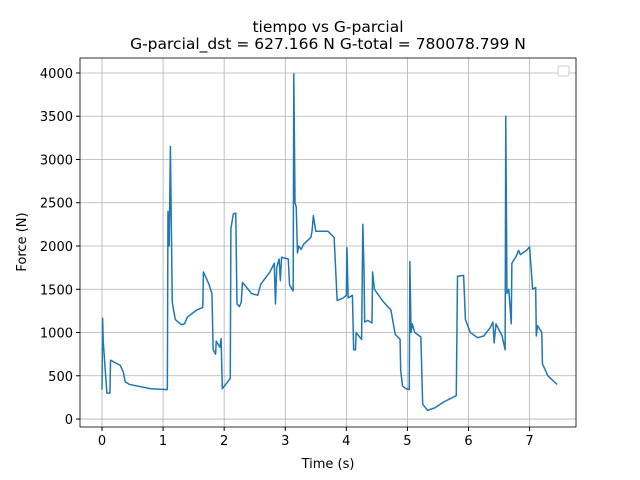  I want to click on x-tick-label: 2, so click(224, 441).